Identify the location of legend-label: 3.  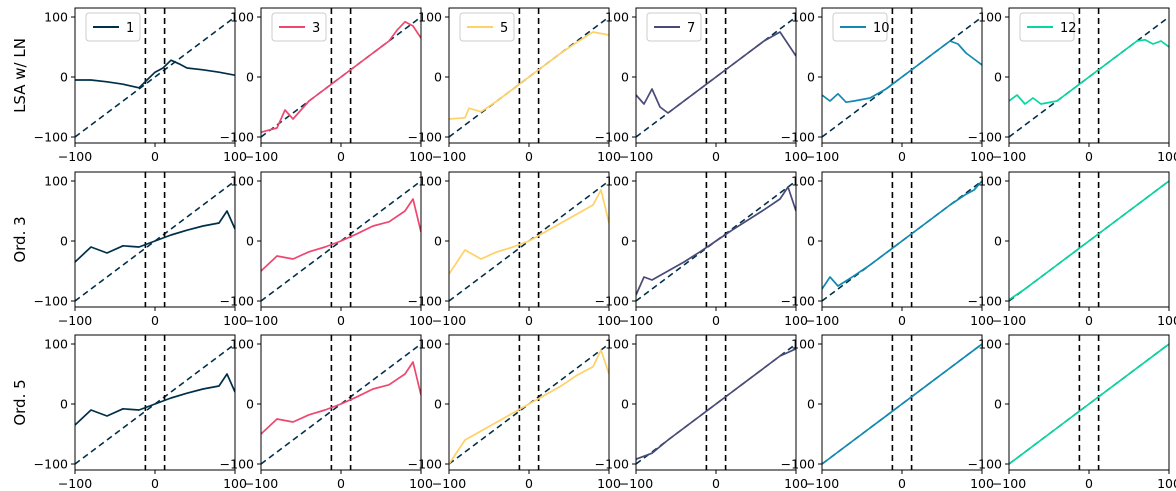
(316, 28).